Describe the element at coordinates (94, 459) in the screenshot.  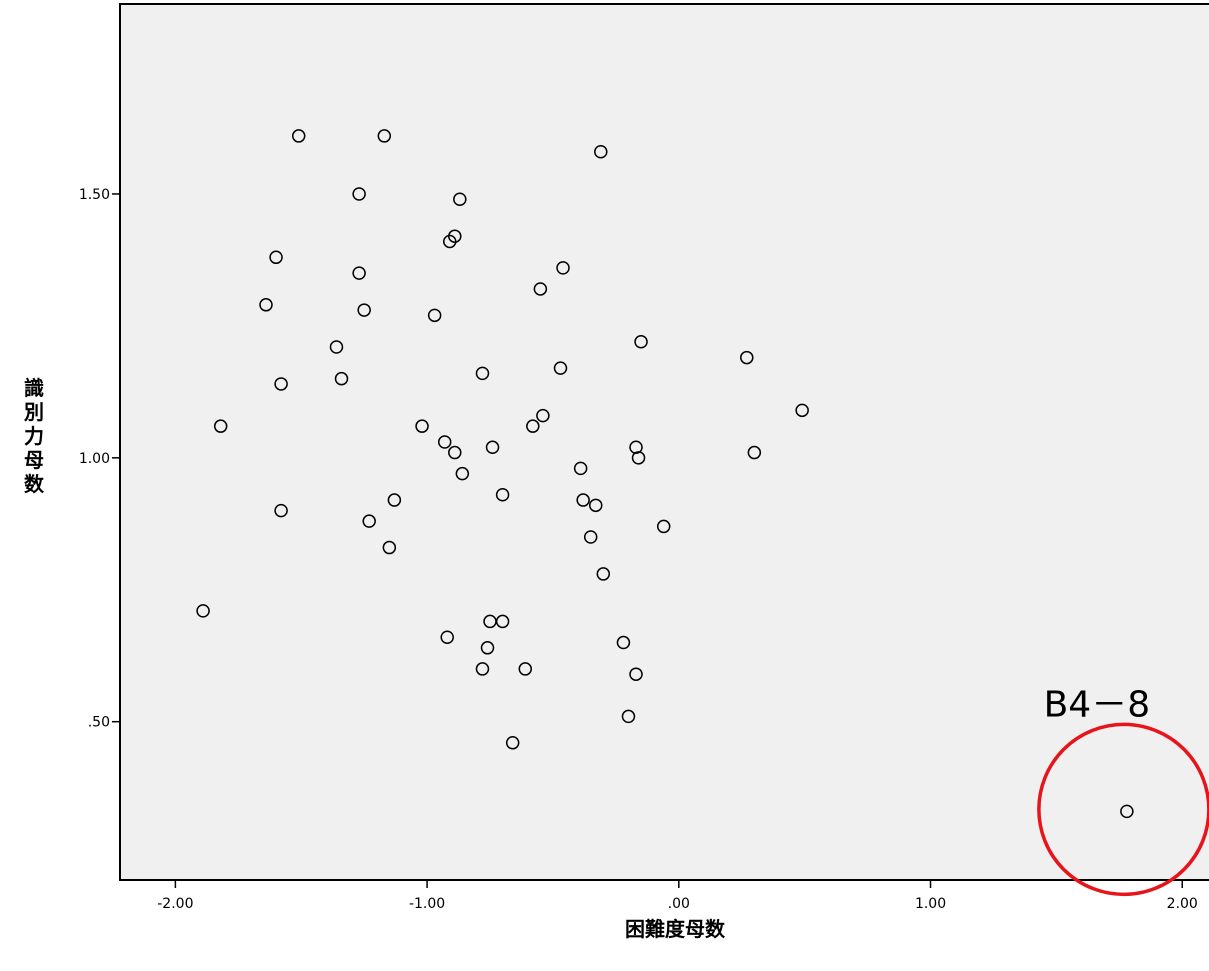
I see `y-tick-label: 1.00` at that location.